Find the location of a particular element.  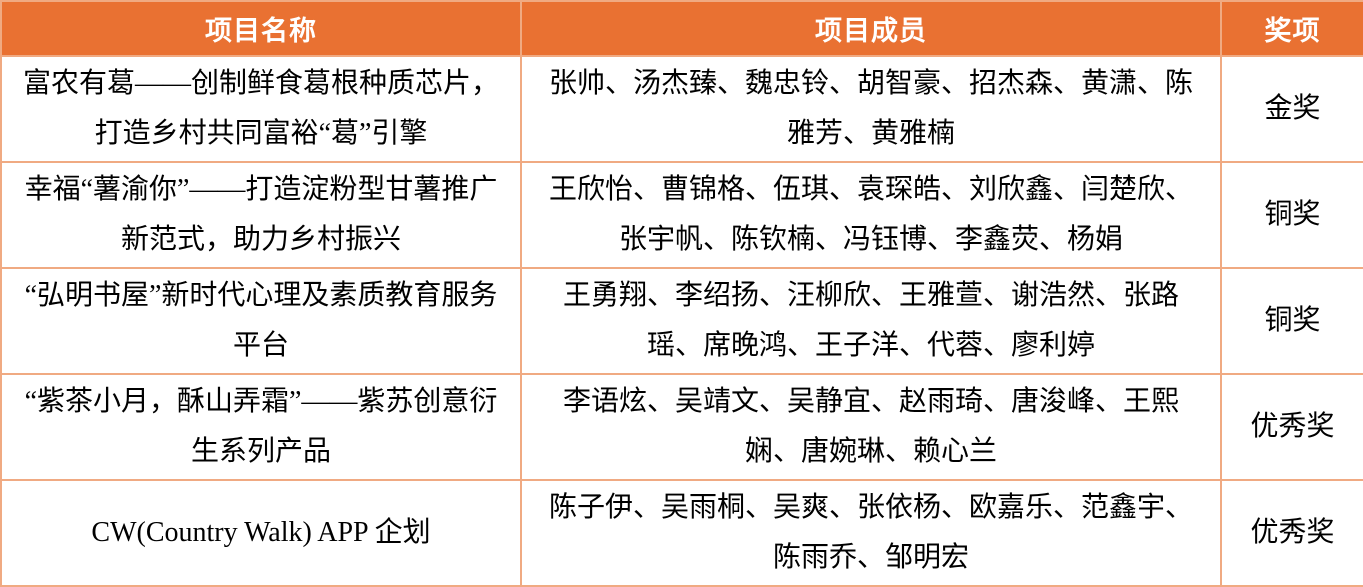

header-row: 项目名称 项目成员 奖项 is located at coordinates (681, 28).